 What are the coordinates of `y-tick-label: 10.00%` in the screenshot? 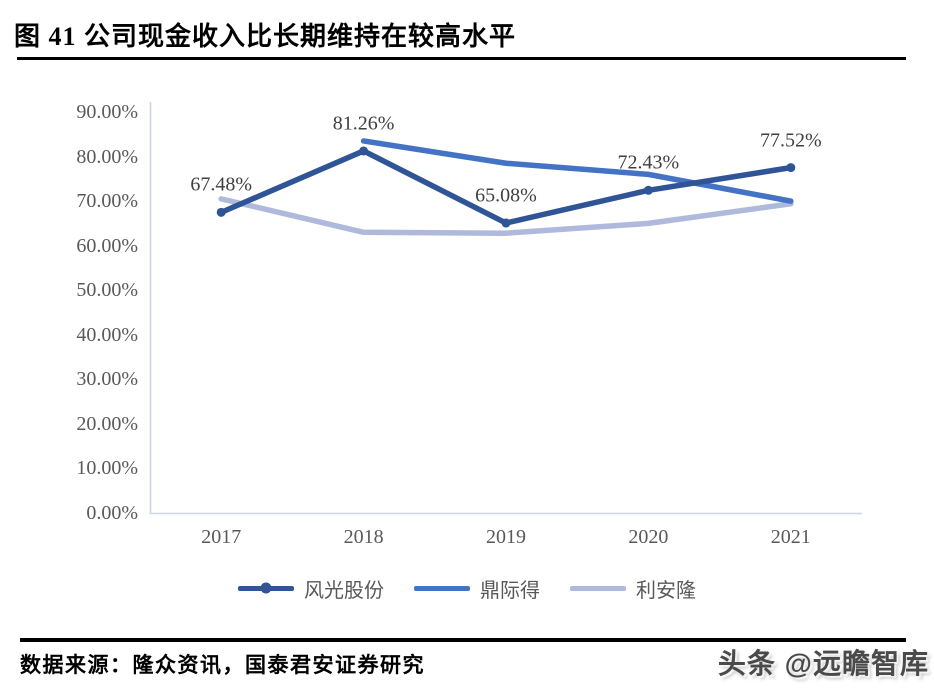 It's located at (107, 468).